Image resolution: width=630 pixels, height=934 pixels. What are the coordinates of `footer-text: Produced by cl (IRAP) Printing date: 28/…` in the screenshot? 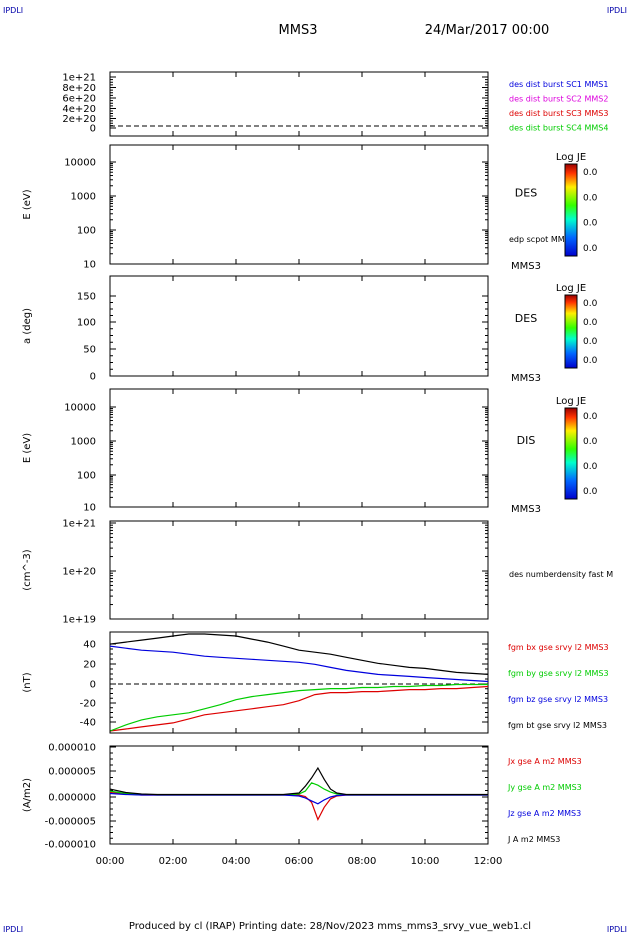 It's located at (330, 926).